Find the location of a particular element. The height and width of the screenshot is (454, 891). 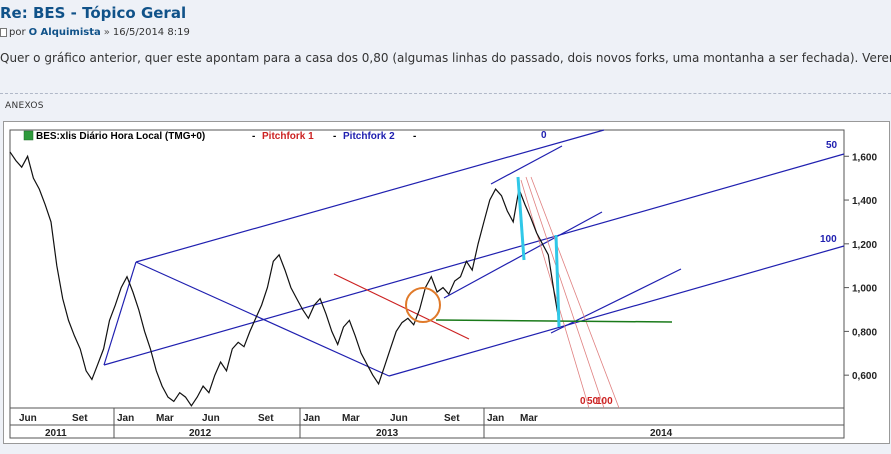

attachments-label: ANEXOS is located at coordinates (24, 106).